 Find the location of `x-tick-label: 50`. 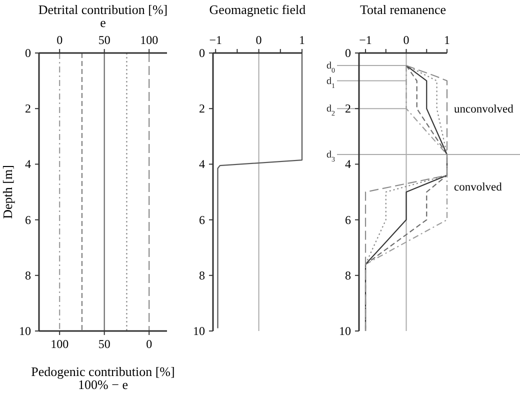

x-tick-label: 50 is located at coordinates (104, 344).